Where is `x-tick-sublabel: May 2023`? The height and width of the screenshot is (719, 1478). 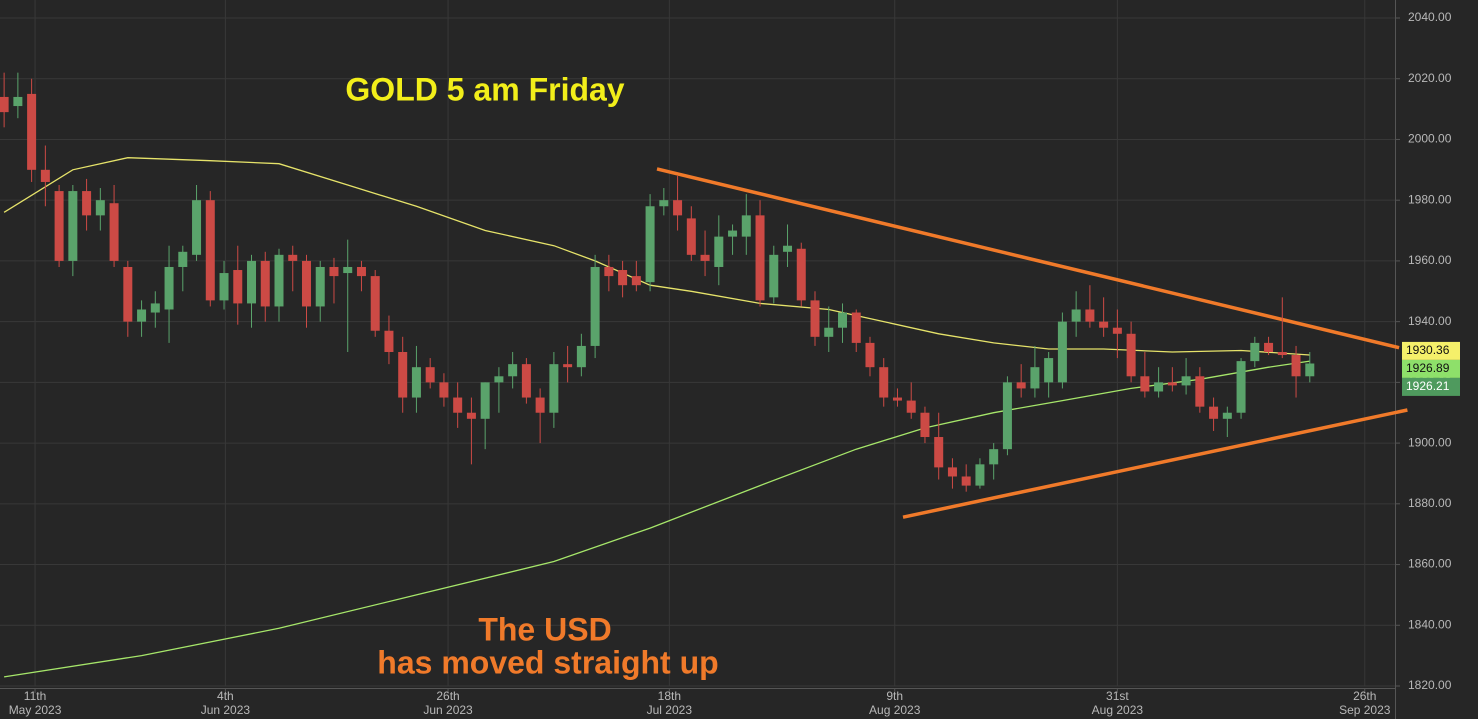
x-tick-sublabel: May 2023 is located at coordinates (35, 710).